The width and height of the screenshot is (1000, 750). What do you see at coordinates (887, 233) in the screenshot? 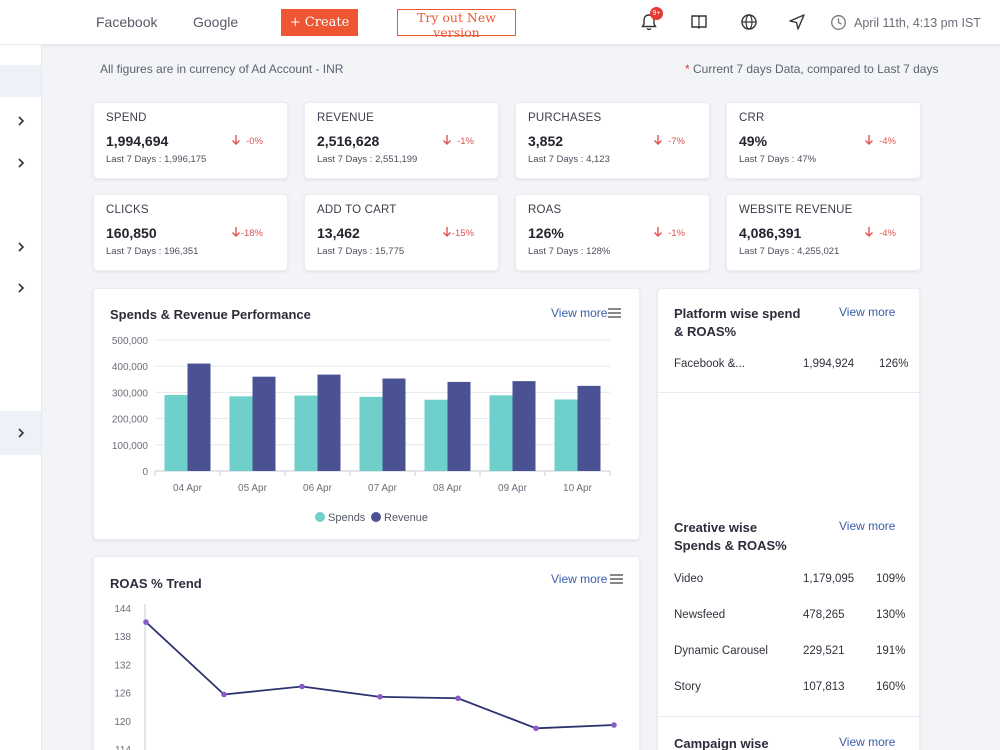
I see `kpi-change: -4%` at bounding box center [887, 233].